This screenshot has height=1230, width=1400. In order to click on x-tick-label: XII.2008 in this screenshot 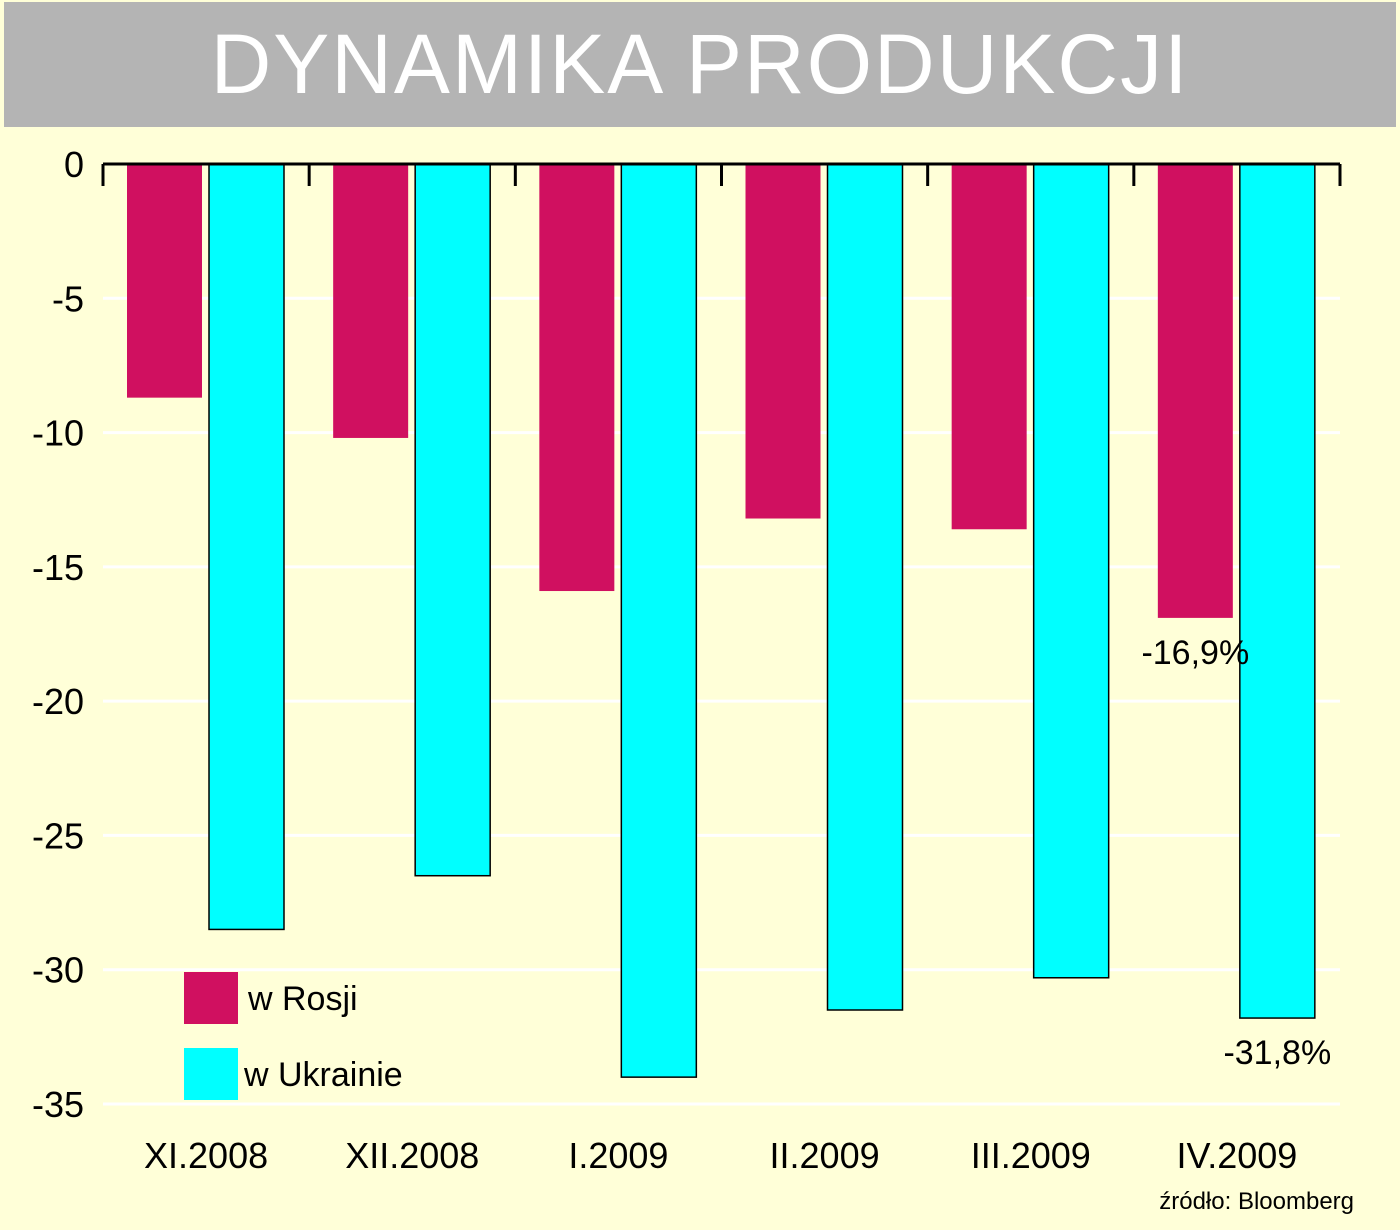, I will do `click(412, 1155)`.